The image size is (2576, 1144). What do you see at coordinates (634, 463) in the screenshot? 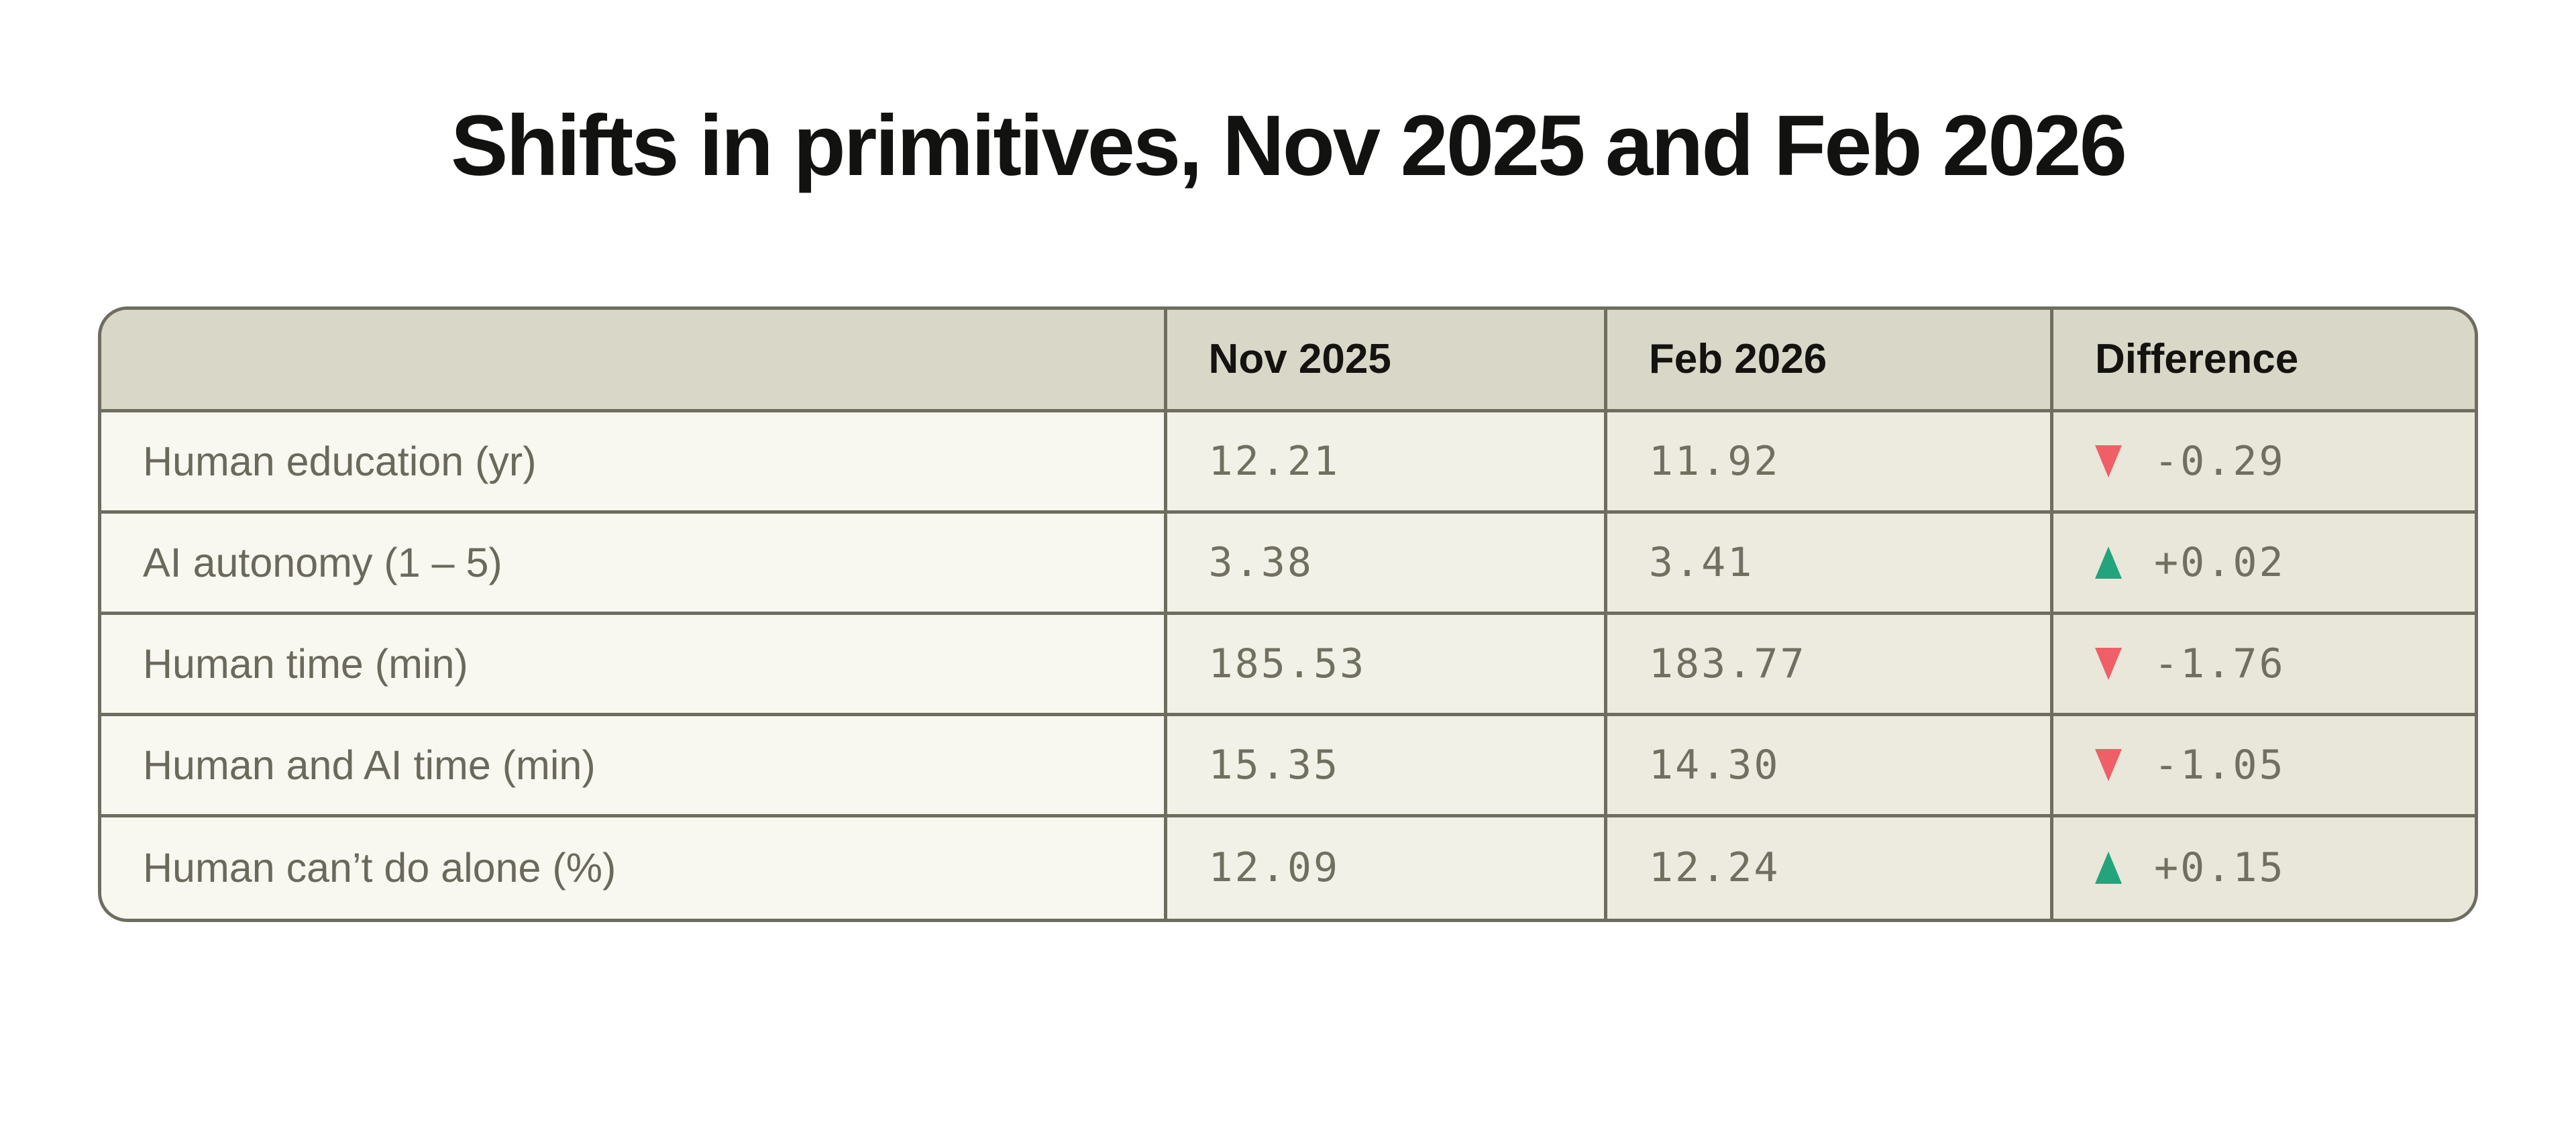
I see `row-label: Human education (yr)` at bounding box center [634, 463].